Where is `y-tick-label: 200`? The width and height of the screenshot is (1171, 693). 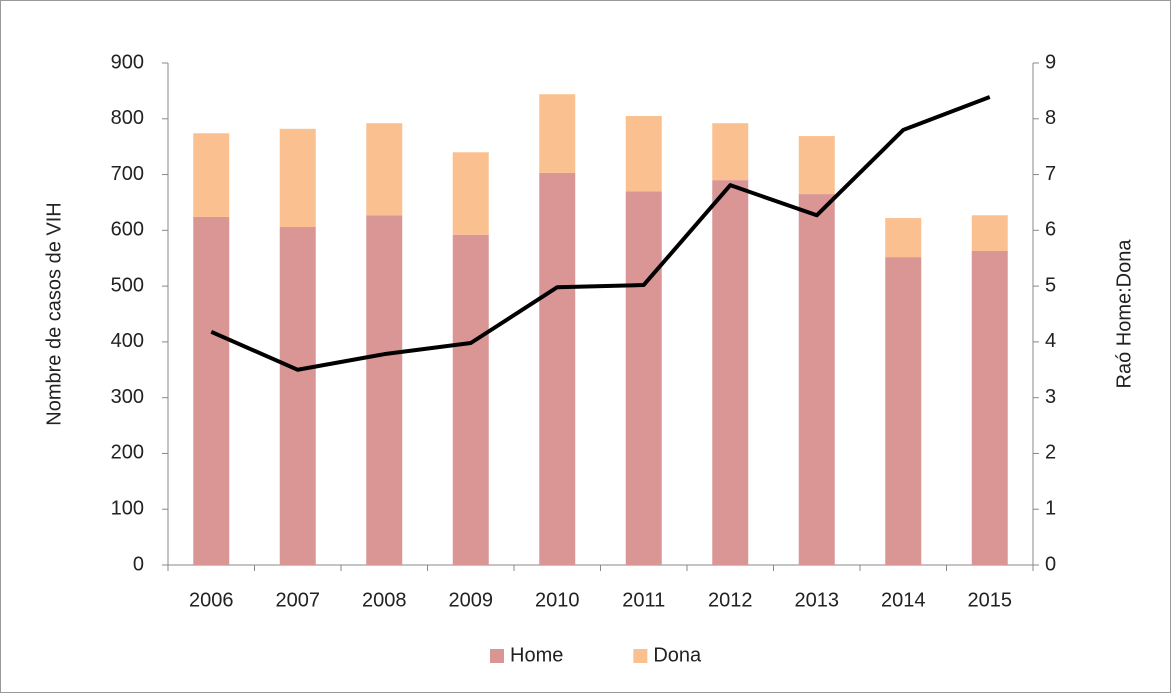
y-tick-label: 200 is located at coordinates (127, 453).